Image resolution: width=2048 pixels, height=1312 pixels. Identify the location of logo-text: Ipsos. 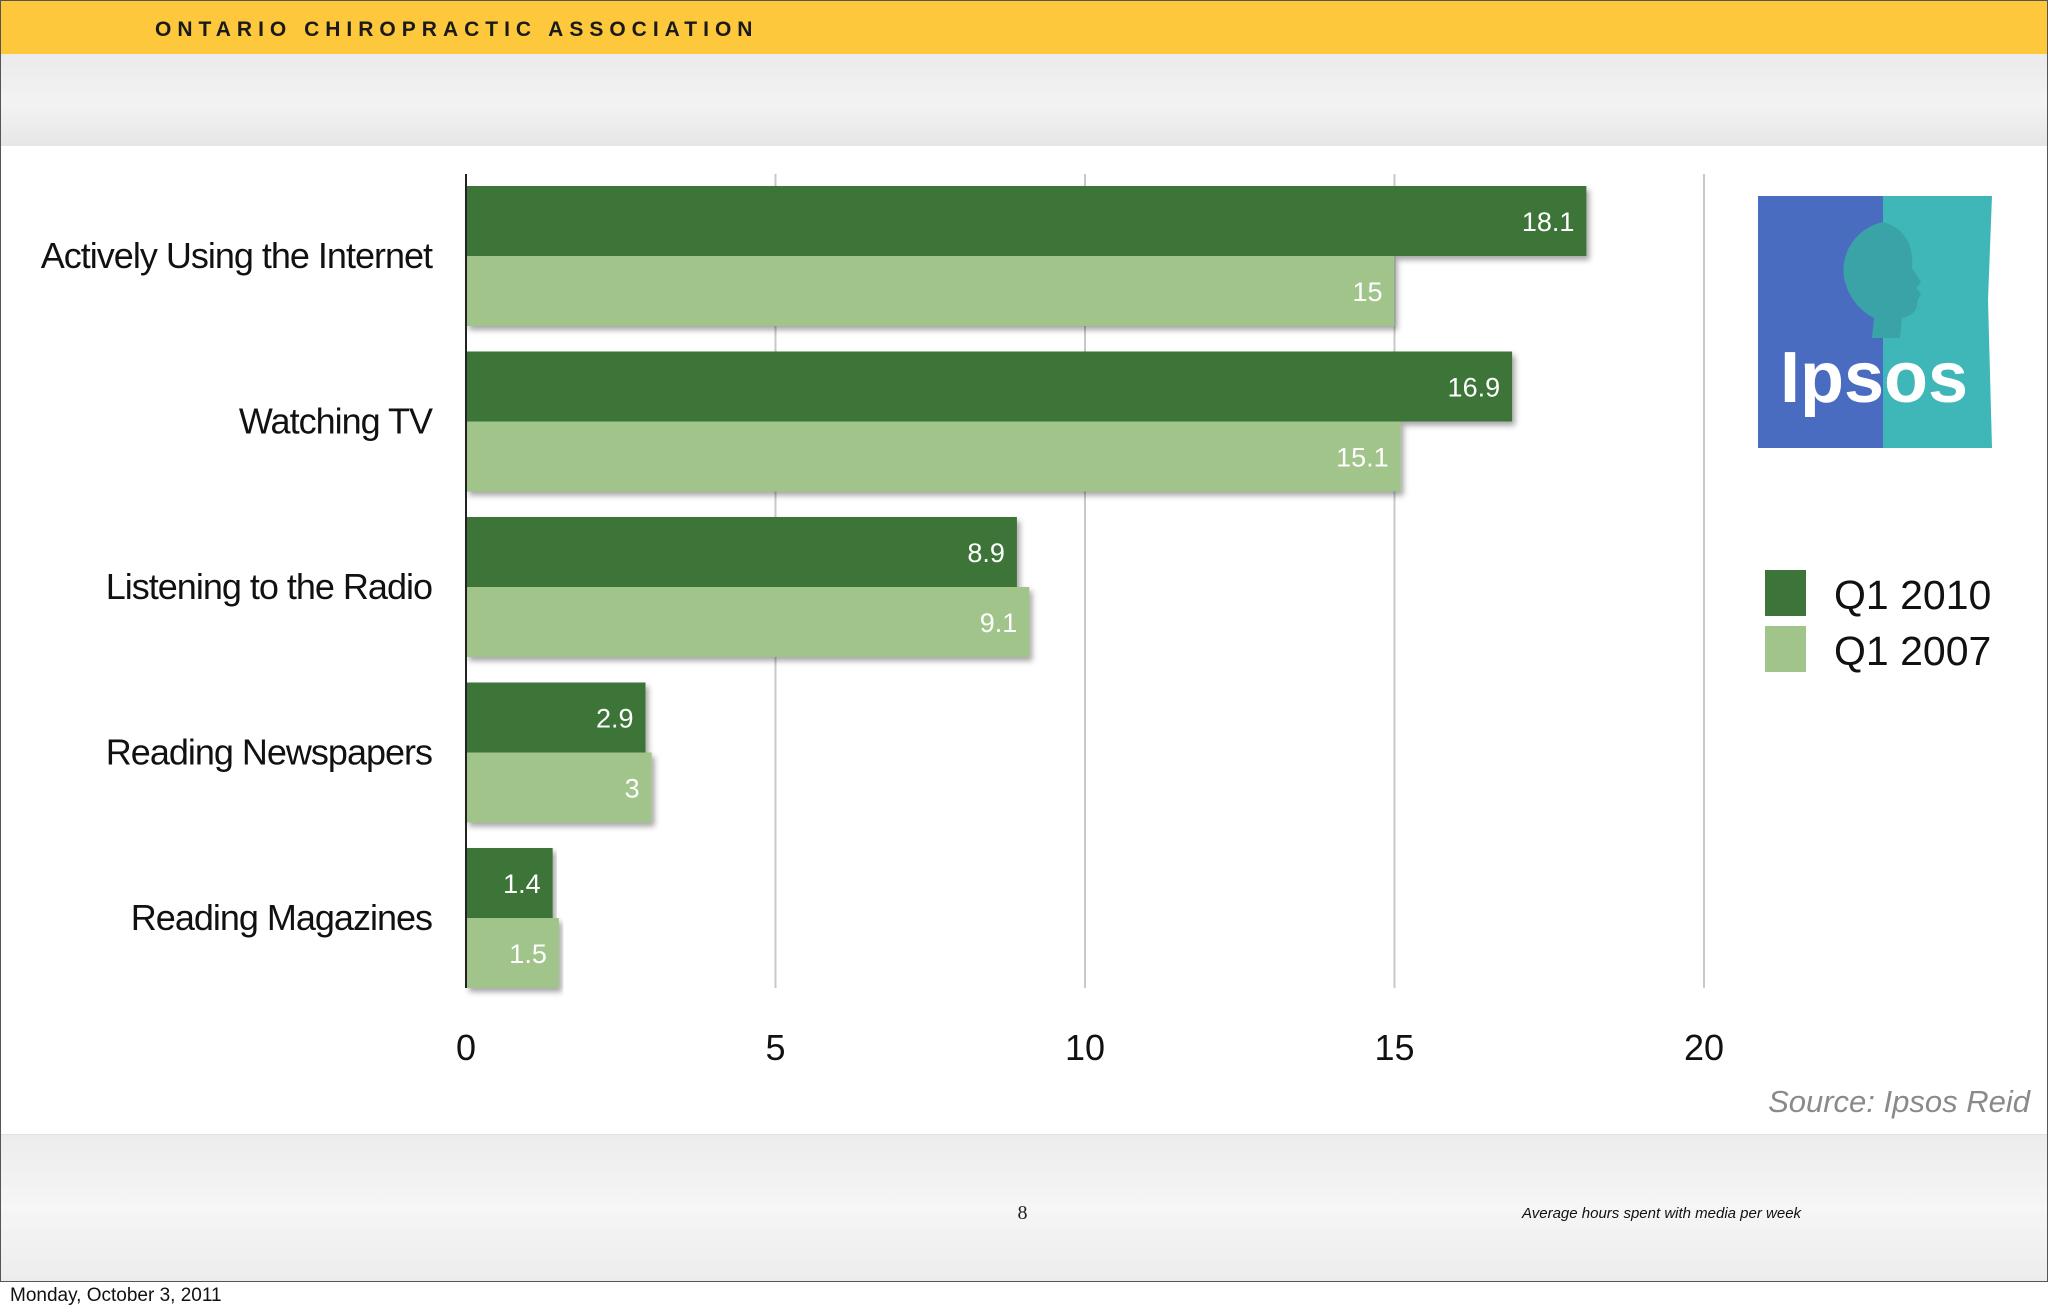
(1874, 378).